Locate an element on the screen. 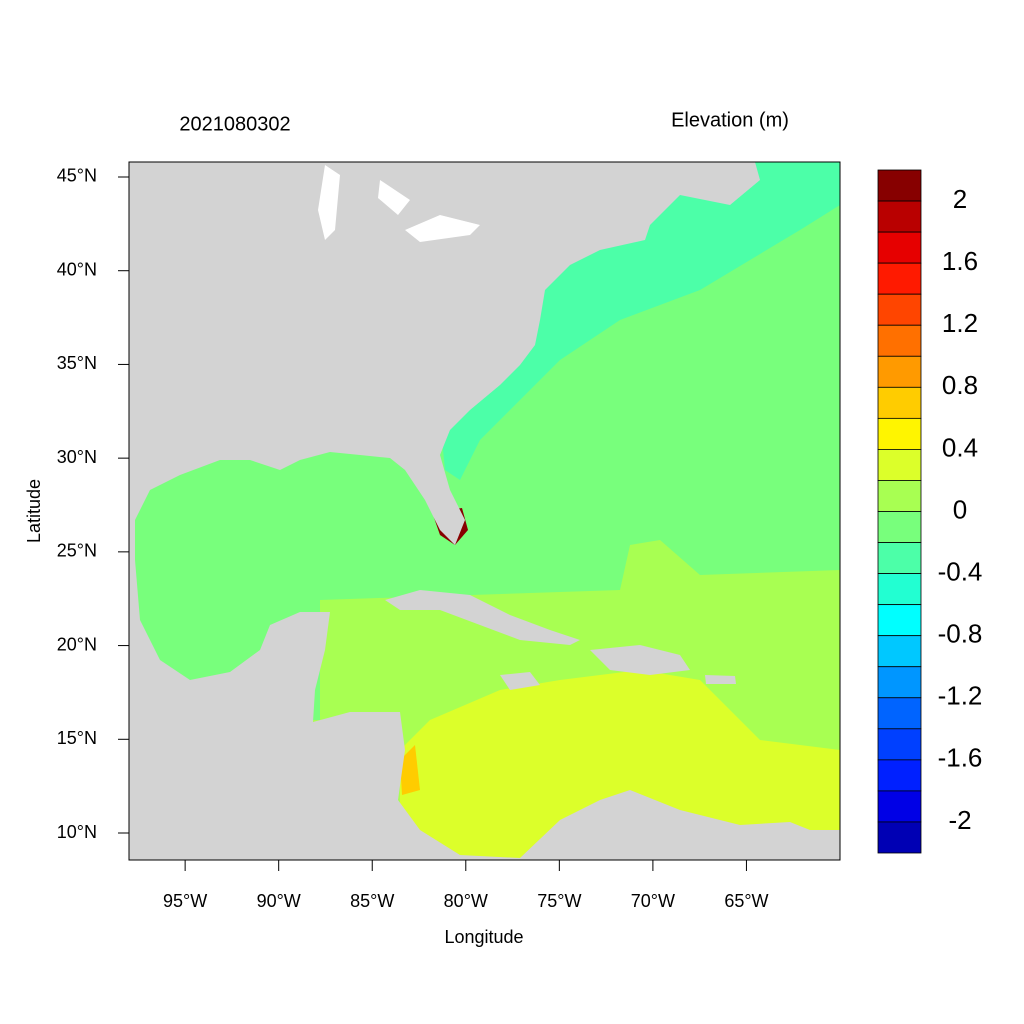 The image size is (1024, 1024). x-tick-label: 95°W is located at coordinates (185, 901).